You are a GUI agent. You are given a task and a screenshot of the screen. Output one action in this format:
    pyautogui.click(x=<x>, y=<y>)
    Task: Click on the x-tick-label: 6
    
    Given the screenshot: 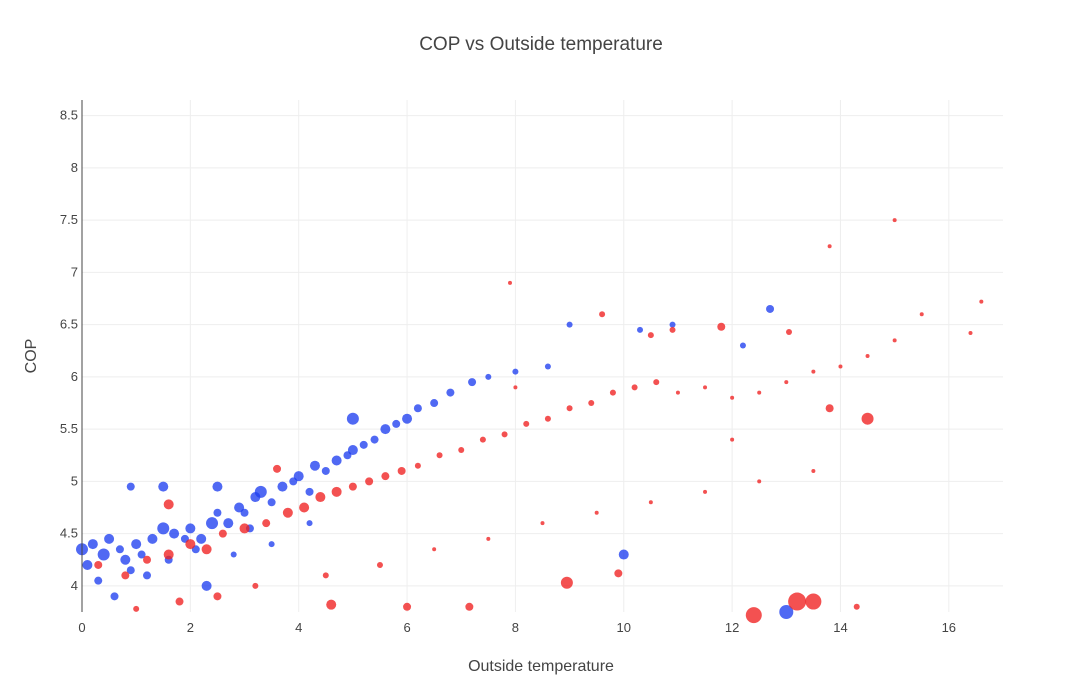 What is the action you would take?
    pyautogui.click(x=406, y=627)
    